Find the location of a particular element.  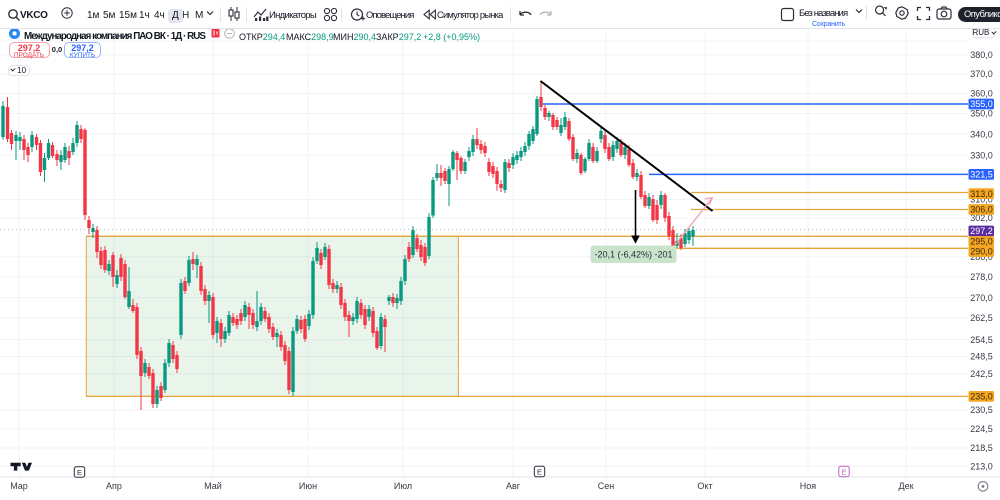

svg-text: Дек is located at coordinates (905, 486).